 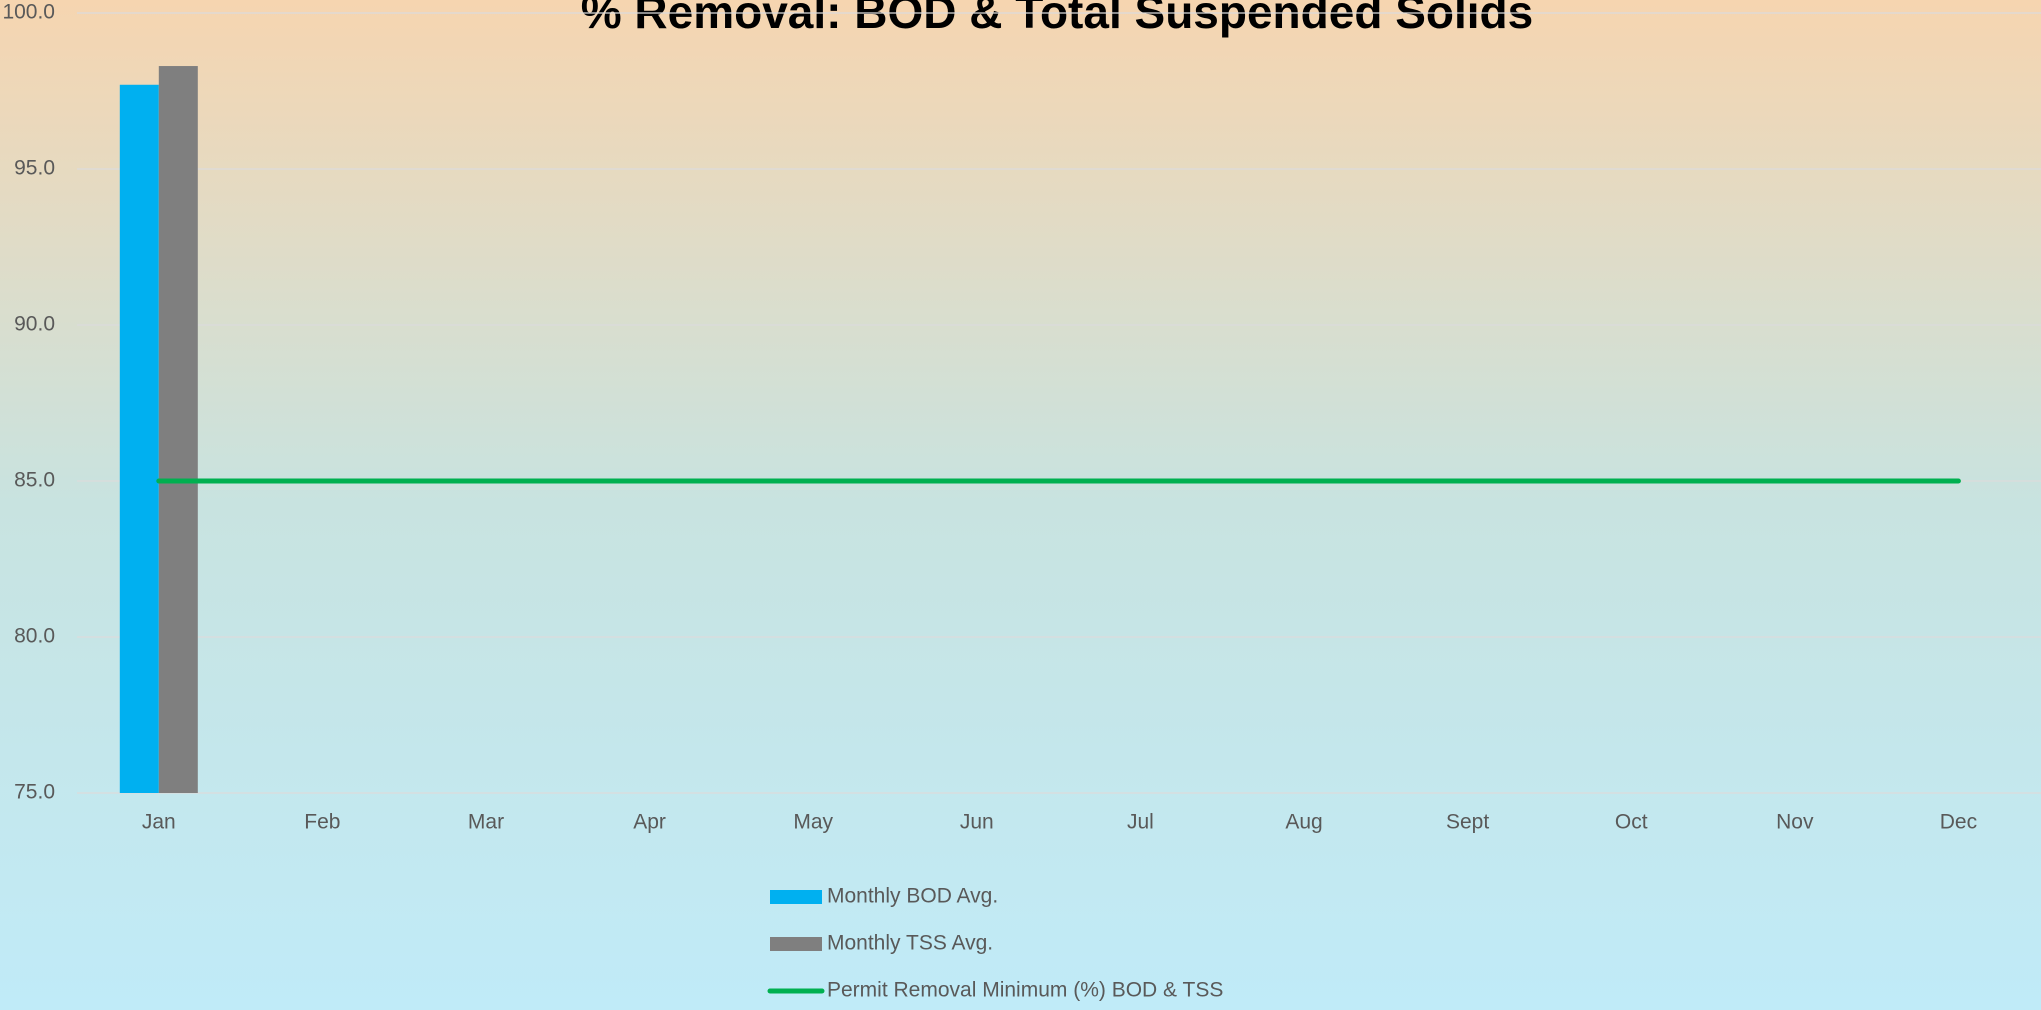 I want to click on y-tick-label: 85.0, so click(x=34, y=480).